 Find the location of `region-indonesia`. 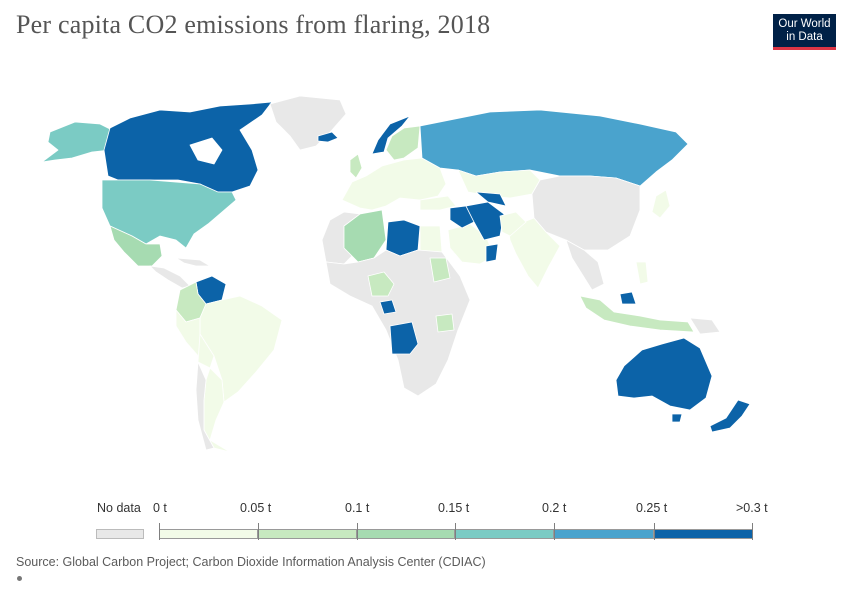

region-indonesia is located at coordinates (637, 314).